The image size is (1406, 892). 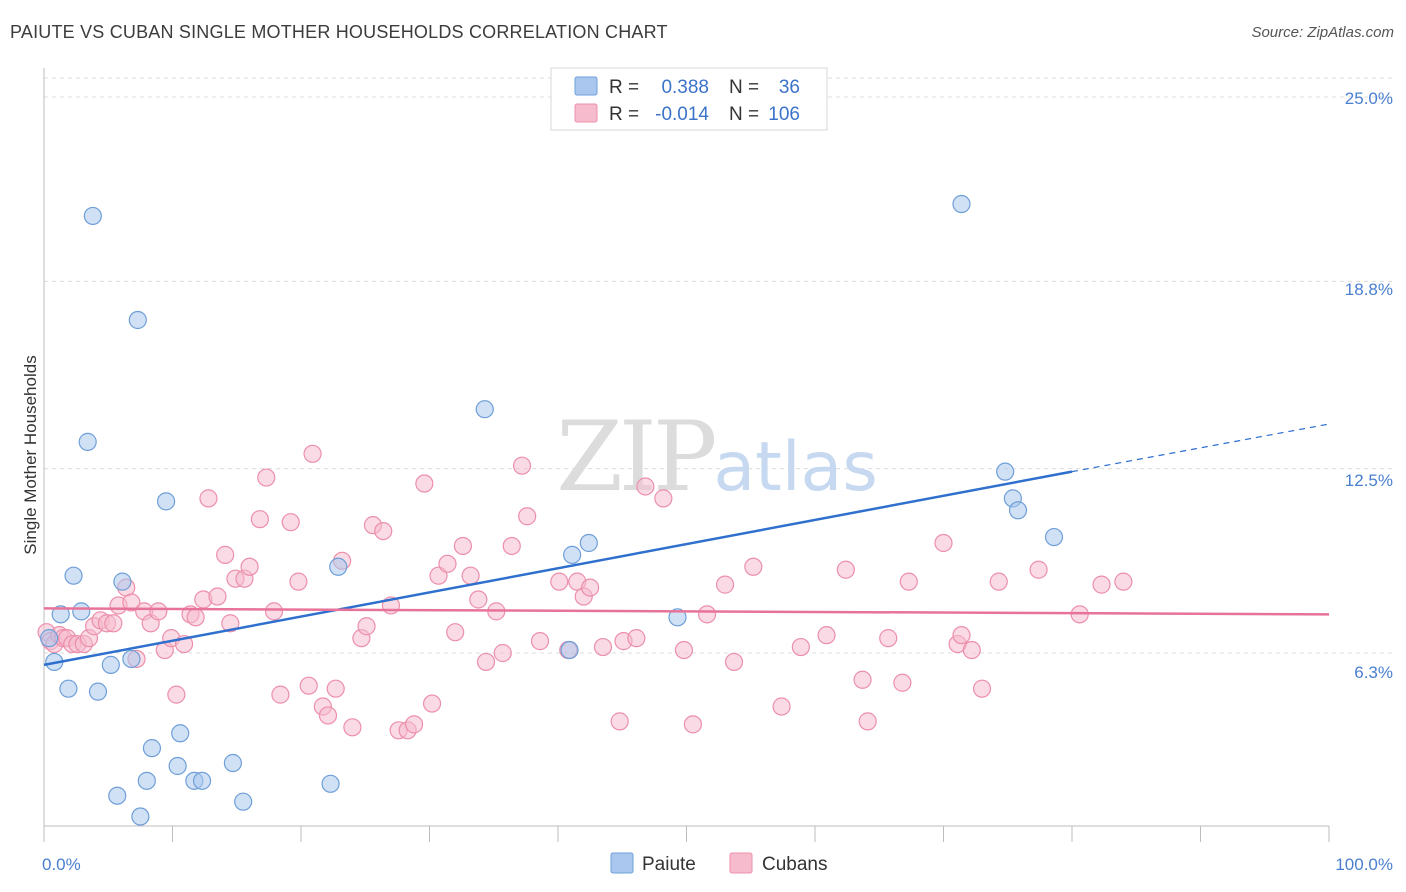 I want to click on x-tick-label-max: 100.0%, so click(x=1364, y=864).